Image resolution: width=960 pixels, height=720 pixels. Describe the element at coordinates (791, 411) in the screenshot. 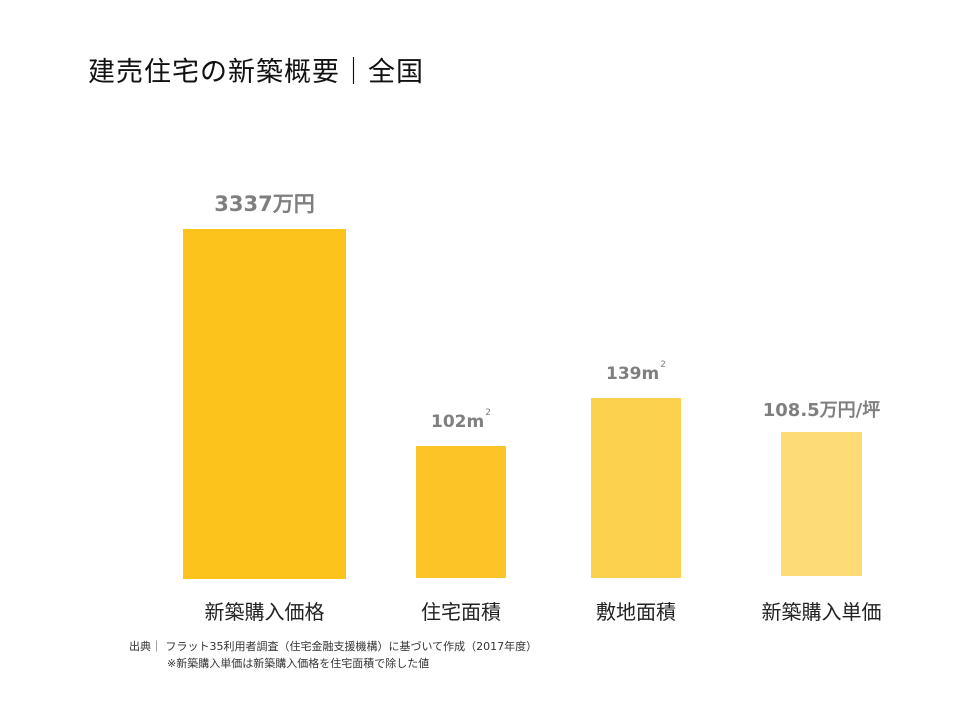

I see `data-label-value: 108.5` at that location.